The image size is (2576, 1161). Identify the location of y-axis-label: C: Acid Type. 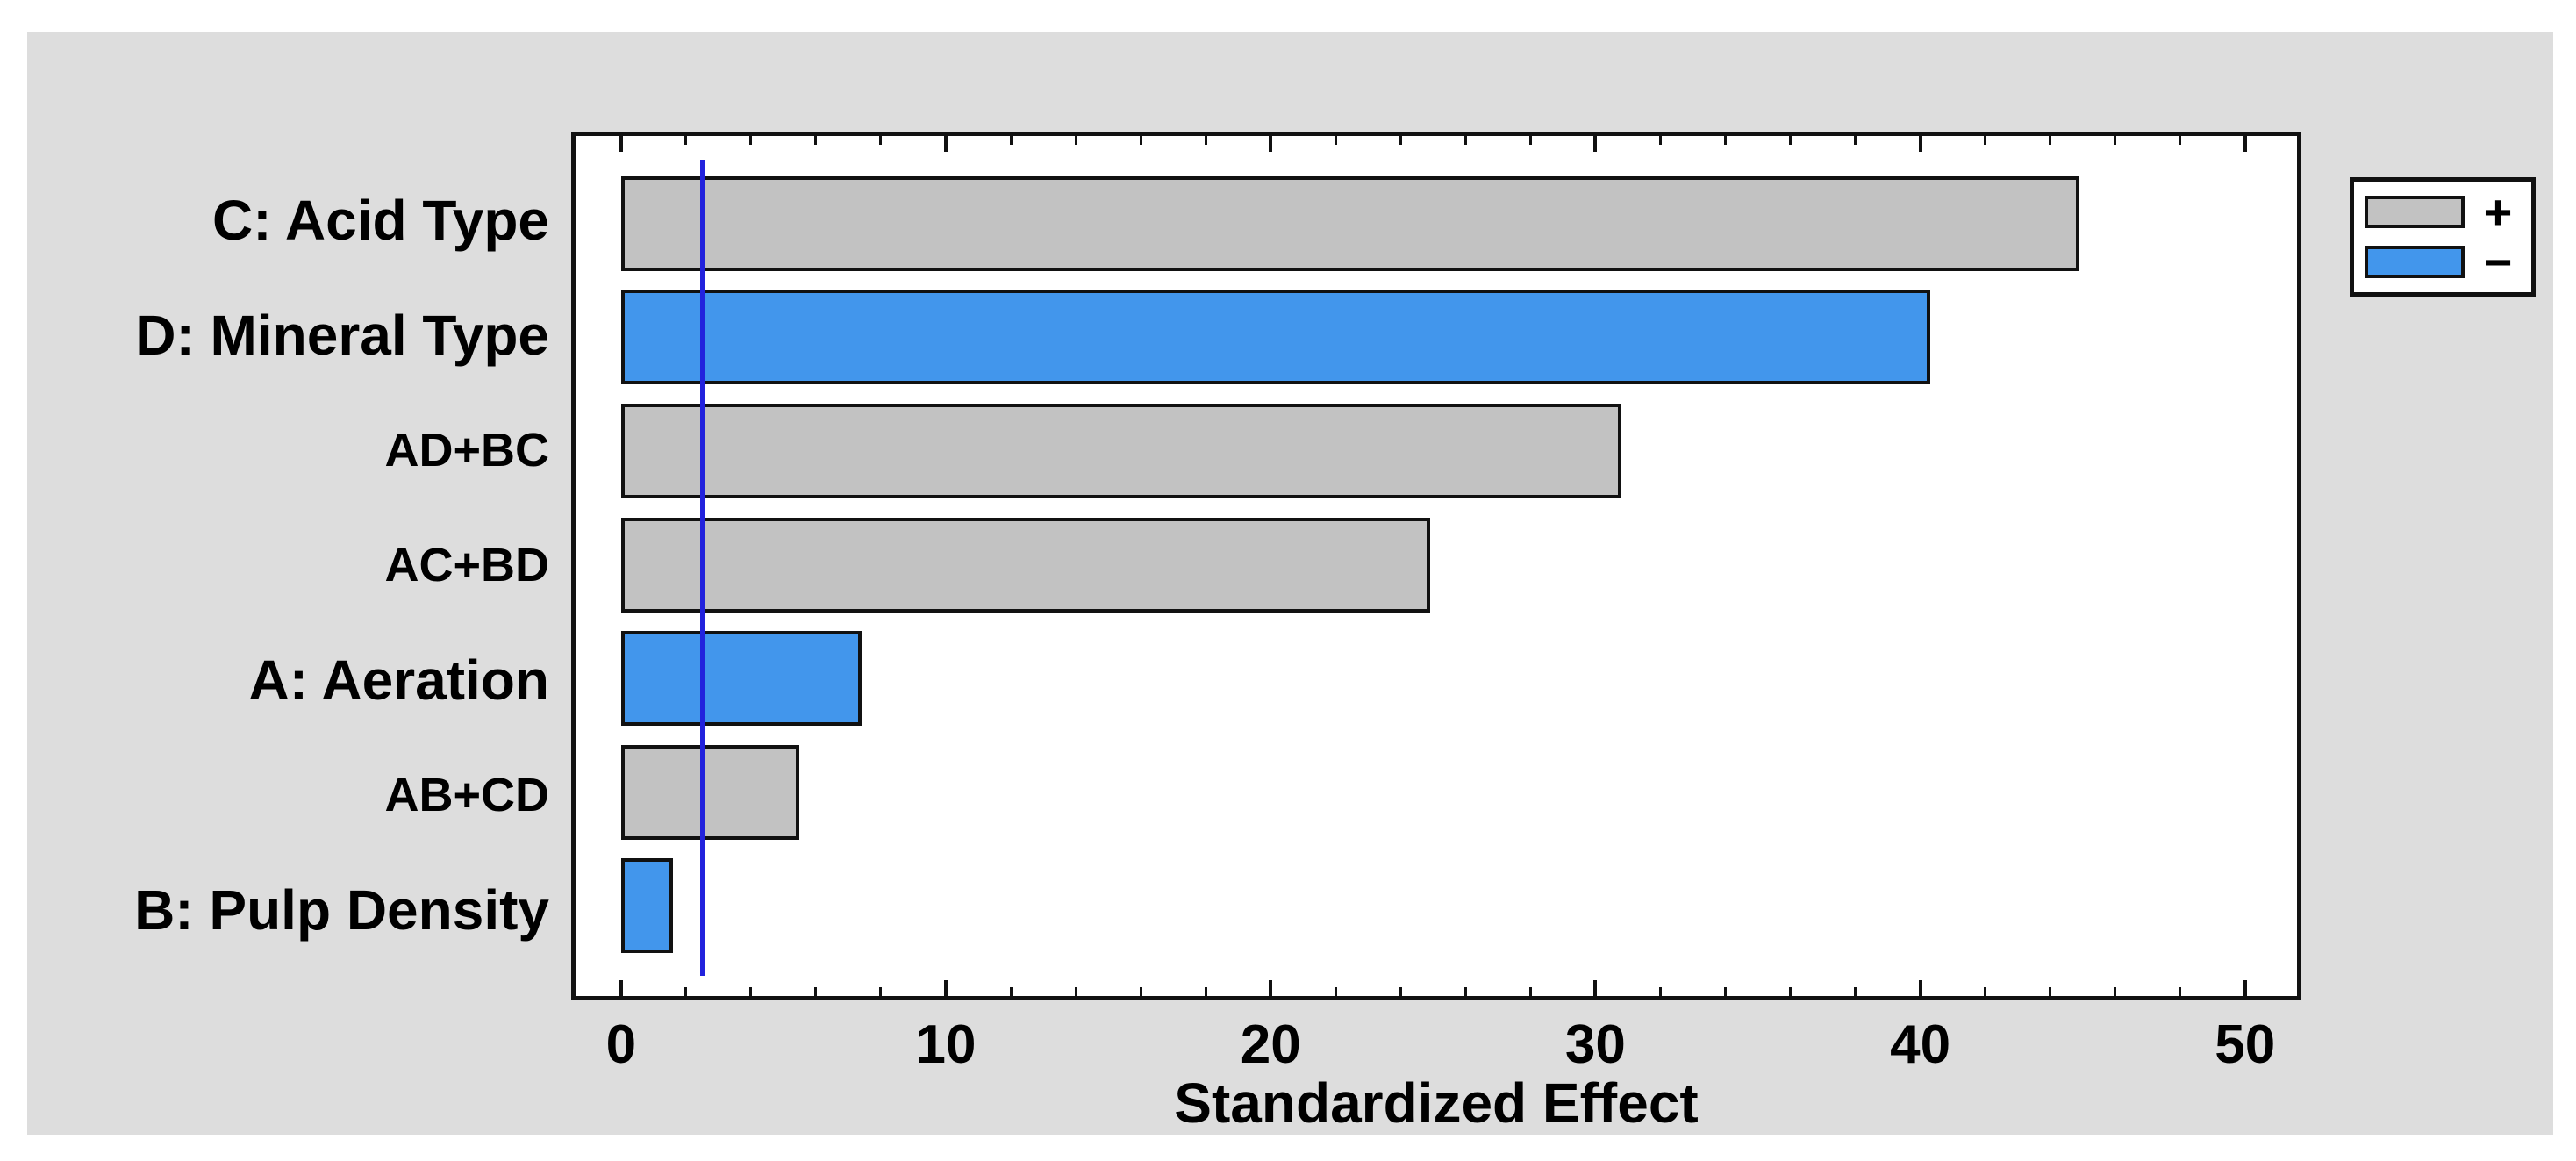
(380, 220).